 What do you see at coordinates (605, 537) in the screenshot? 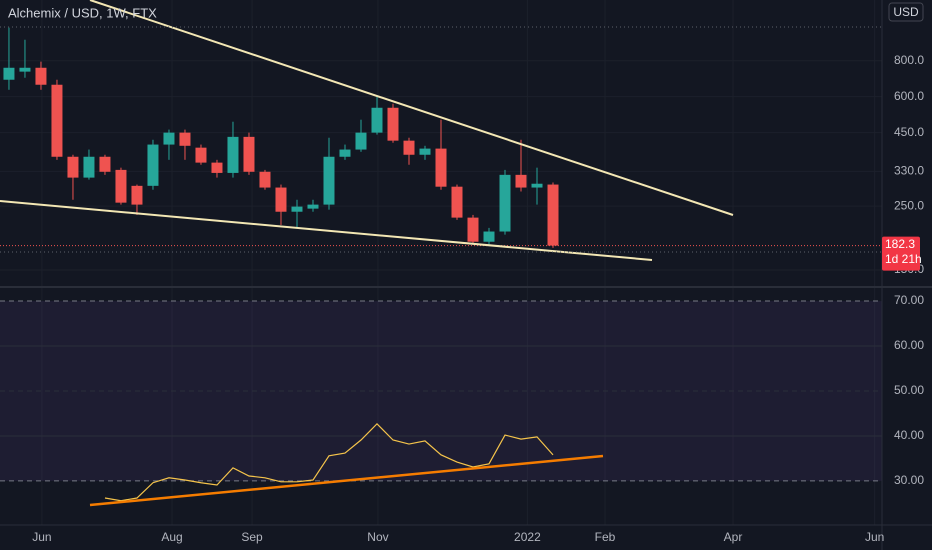
I see `x-tick-label: Feb` at bounding box center [605, 537].